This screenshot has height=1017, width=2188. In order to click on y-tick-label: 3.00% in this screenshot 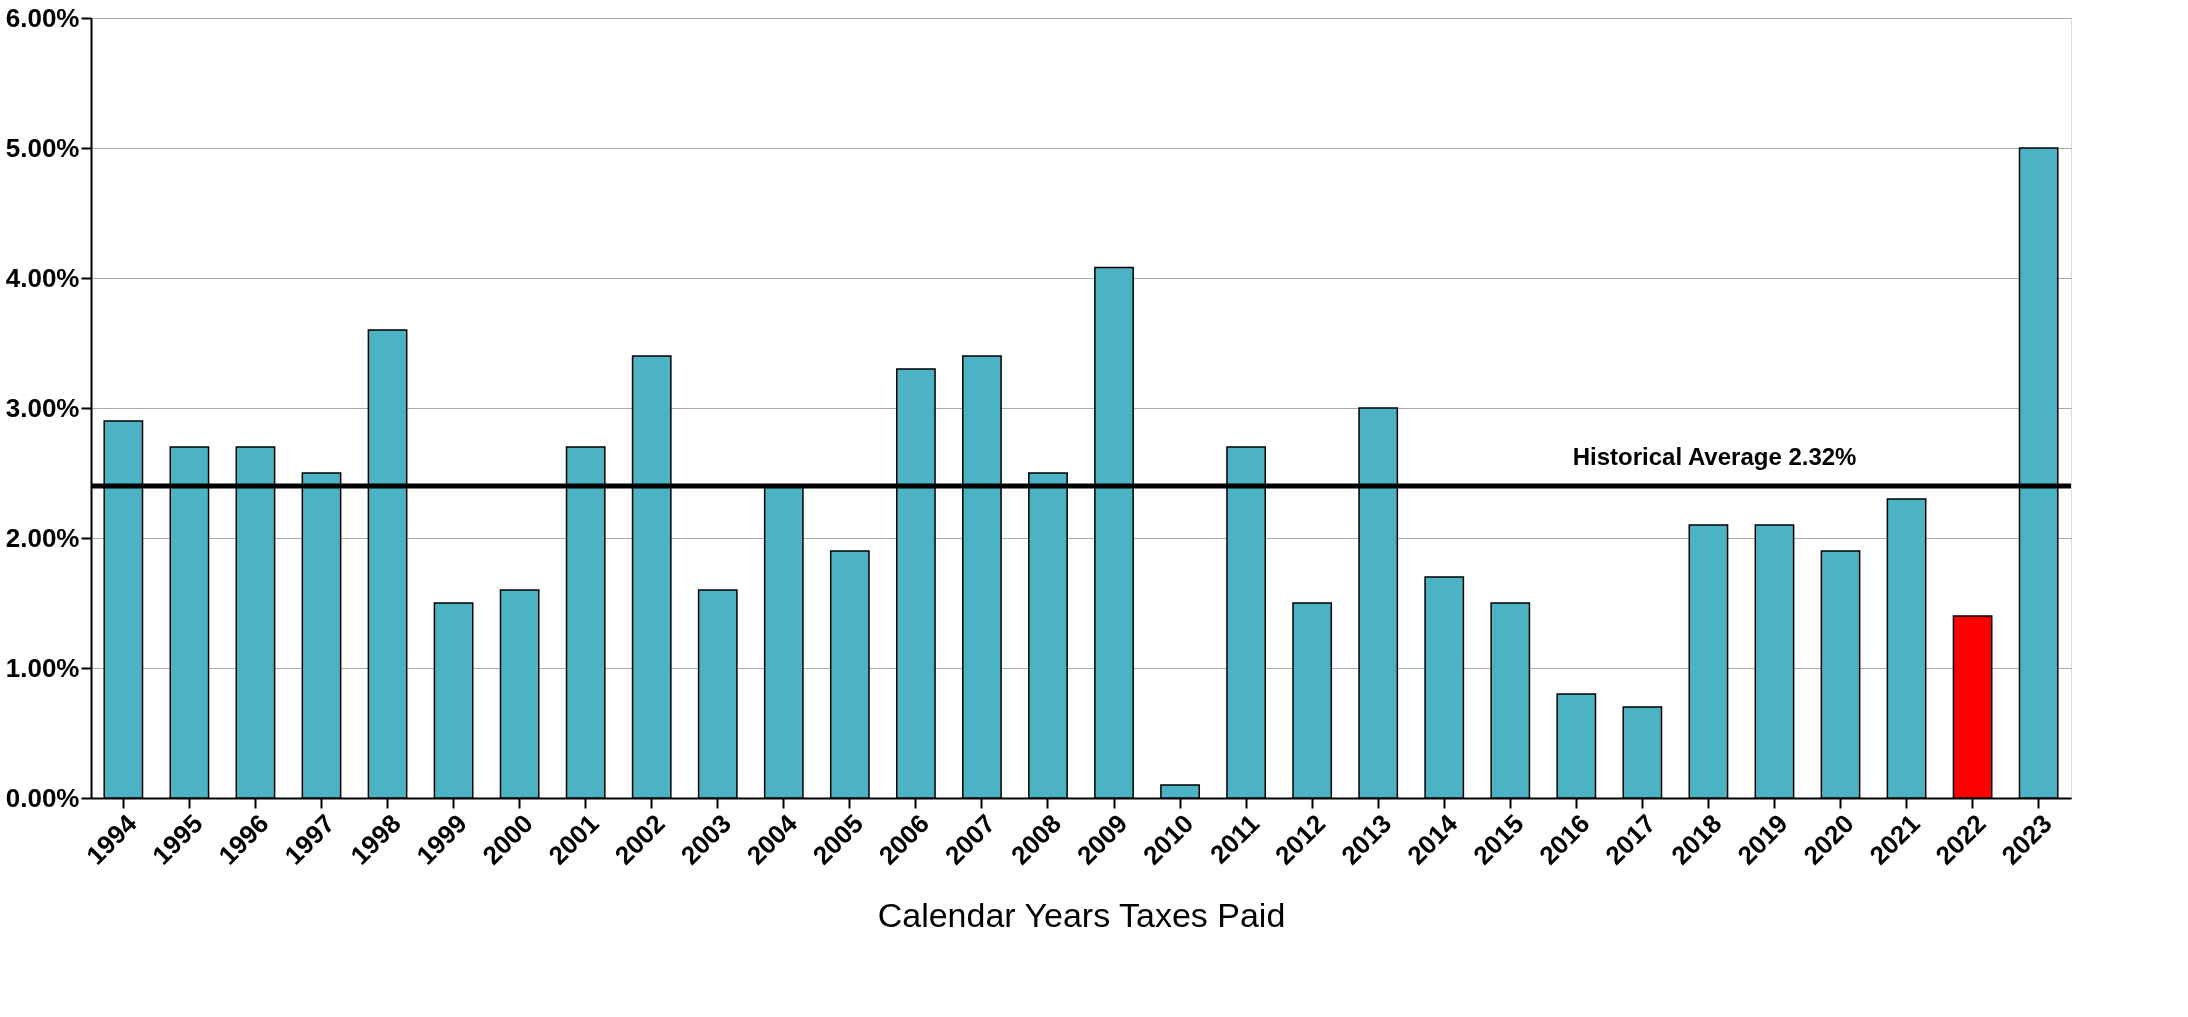, I will do `click(42, 407)`.